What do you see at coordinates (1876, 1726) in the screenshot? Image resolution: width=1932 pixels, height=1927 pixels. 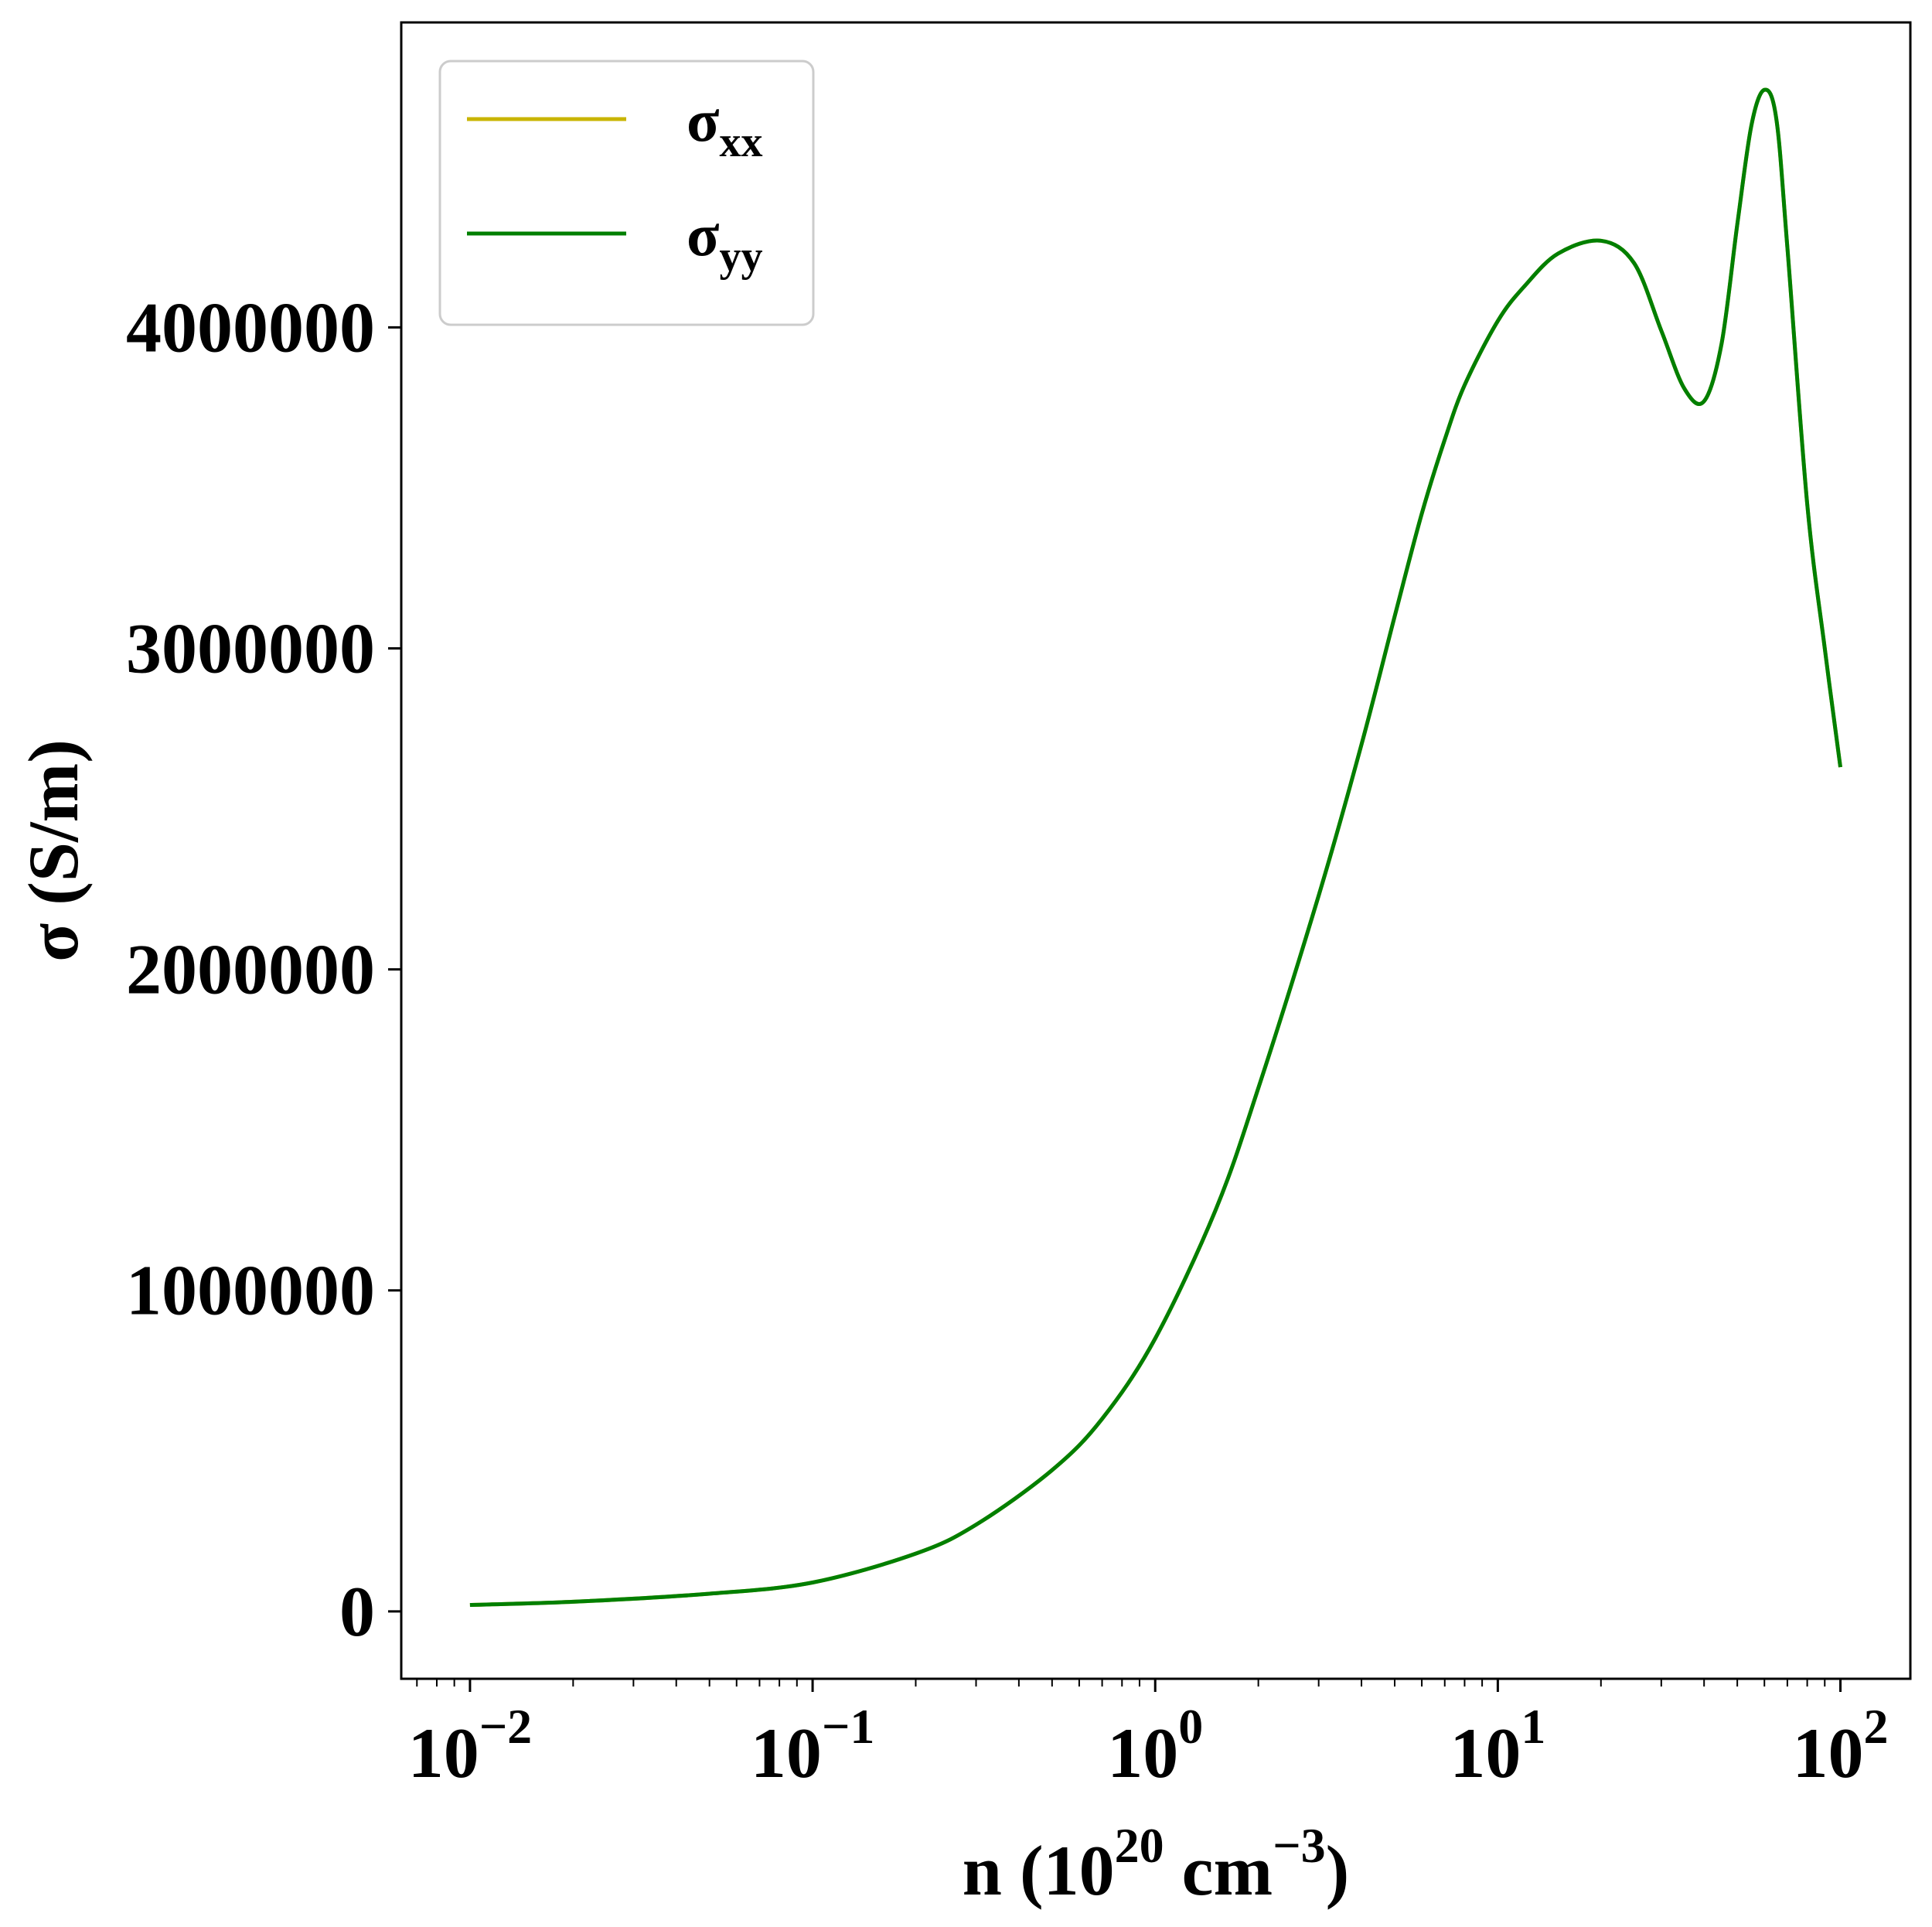 I see `x-tick-label-exponent: 2` at bounding box center [1876, 1726].